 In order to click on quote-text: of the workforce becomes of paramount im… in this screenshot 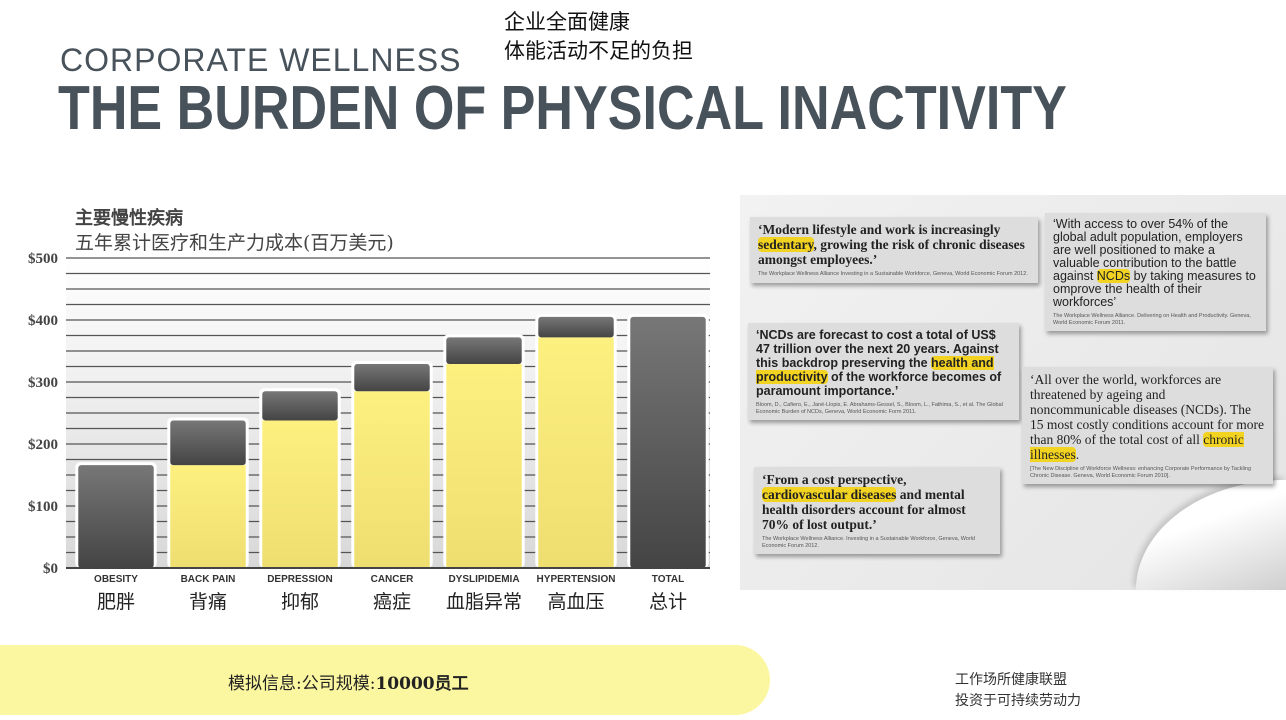, I will do `click(879, 384)`.